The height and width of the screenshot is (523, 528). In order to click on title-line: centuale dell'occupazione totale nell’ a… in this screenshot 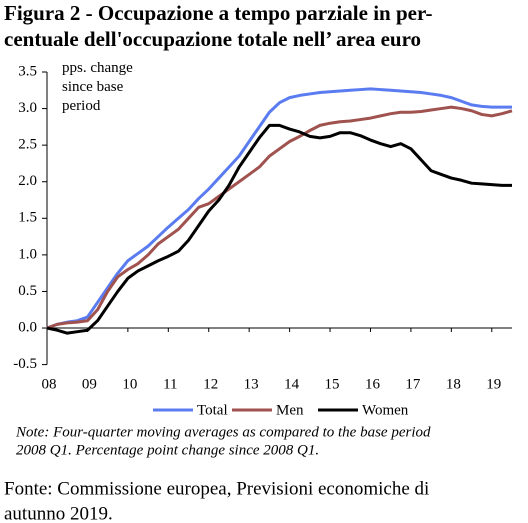, I will do `click(212, 39)`.